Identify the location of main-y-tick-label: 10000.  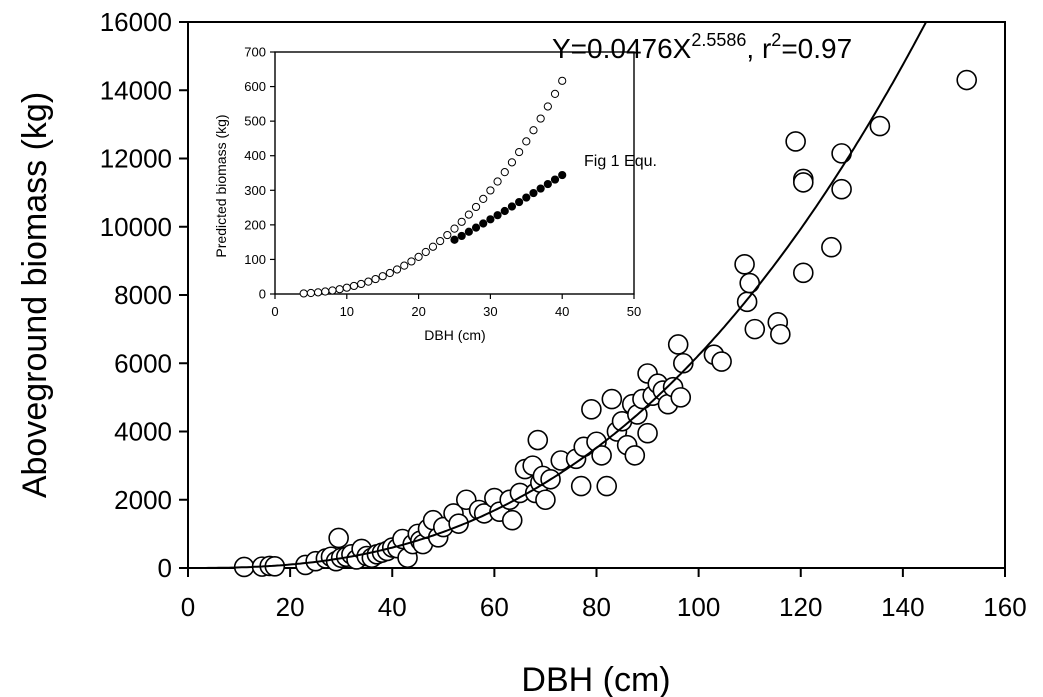
(136, 227).